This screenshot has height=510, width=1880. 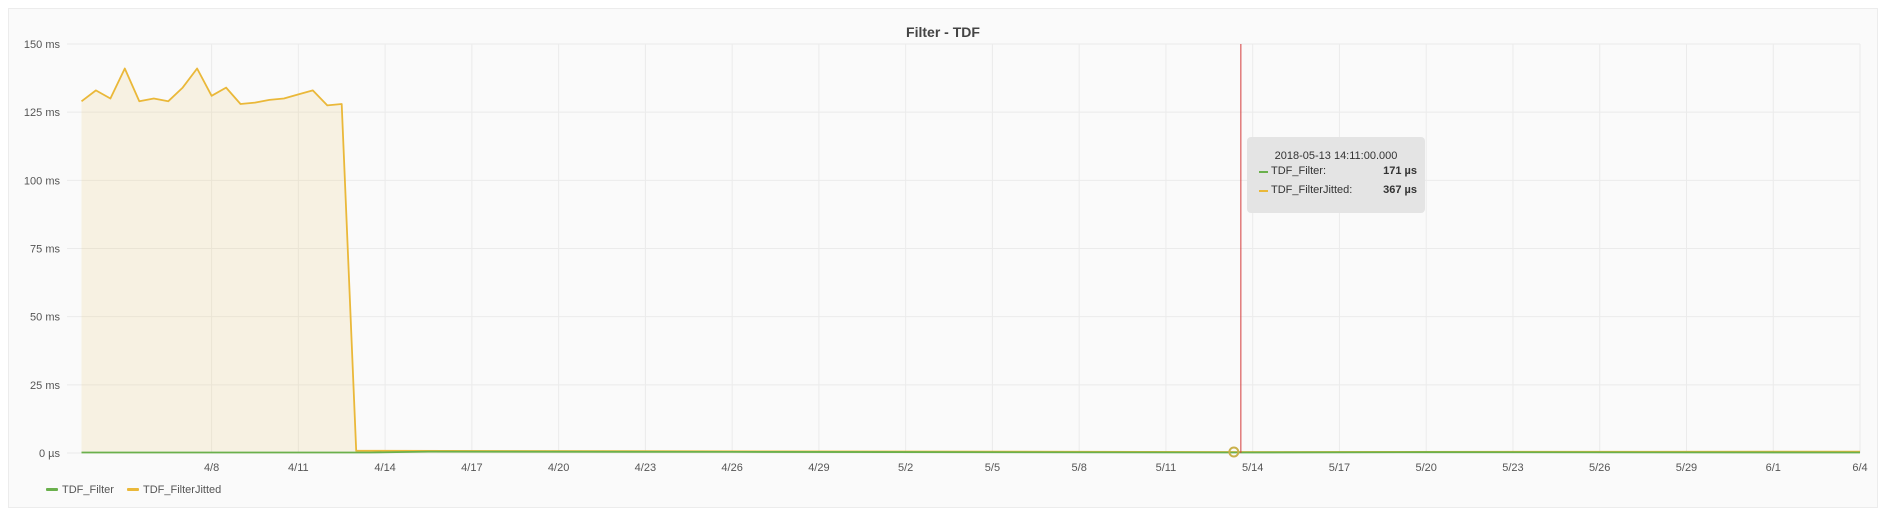 I want to click on tooltip-series-name: TDF_Filter:, so click(x=1298, y=171).